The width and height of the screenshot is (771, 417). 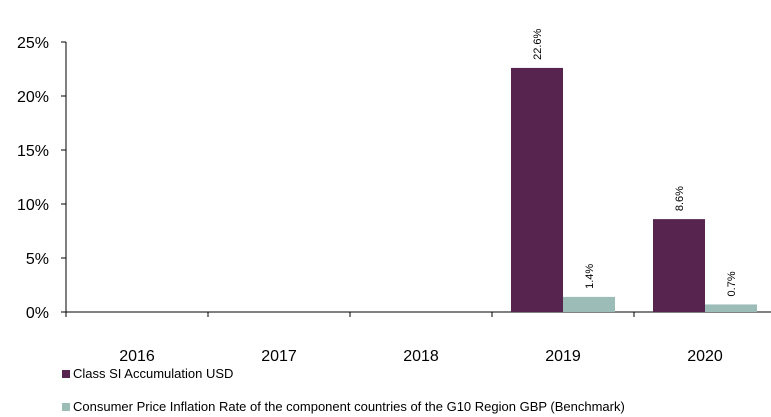 I want to click on y-tick-label: 25%, so click(x=33, y=43).